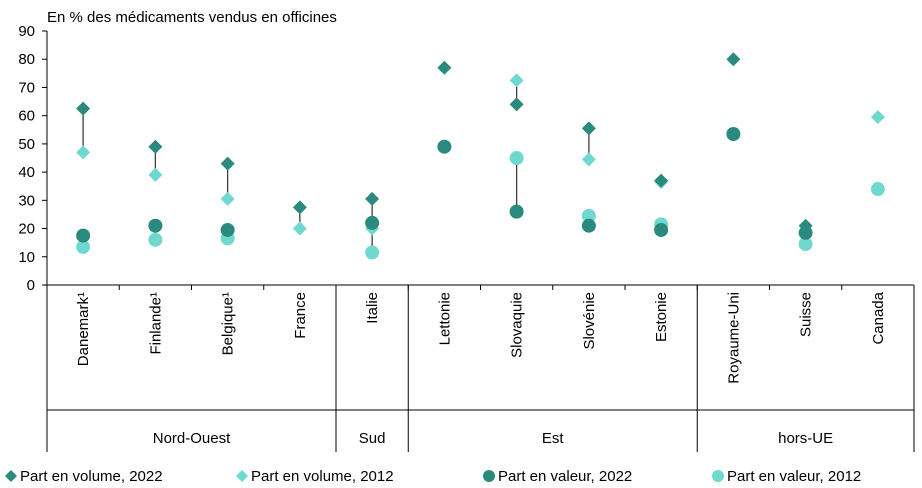 The width and height of the screenshot is (922, 488). I want to click on legend-label: Part en valeur, 2022, so click(565, 476).